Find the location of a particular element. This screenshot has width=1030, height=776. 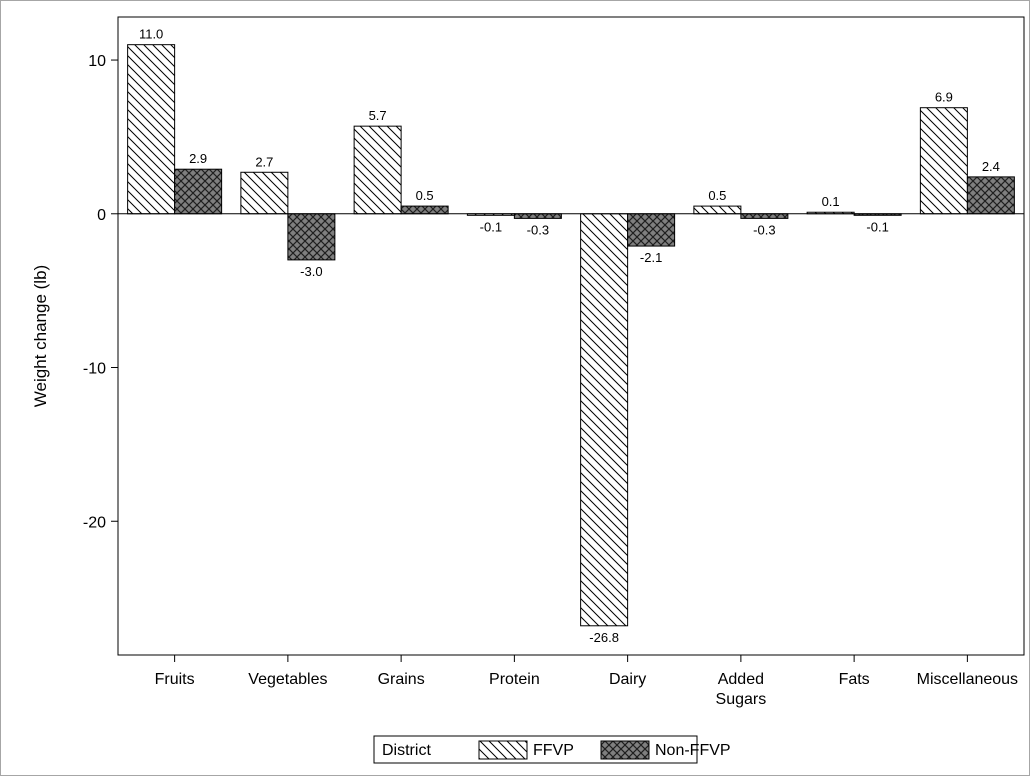

data-label-ffvp: 11.0 is located at coordinates (151, 34).